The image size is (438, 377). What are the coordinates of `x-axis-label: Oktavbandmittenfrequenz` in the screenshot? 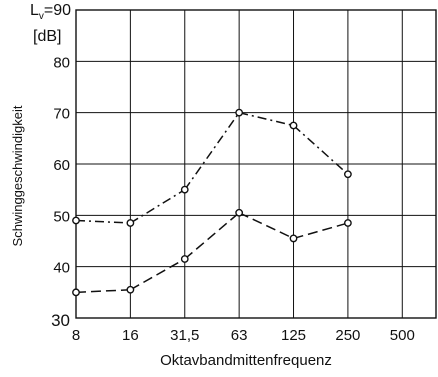 It's located at (246, 360).